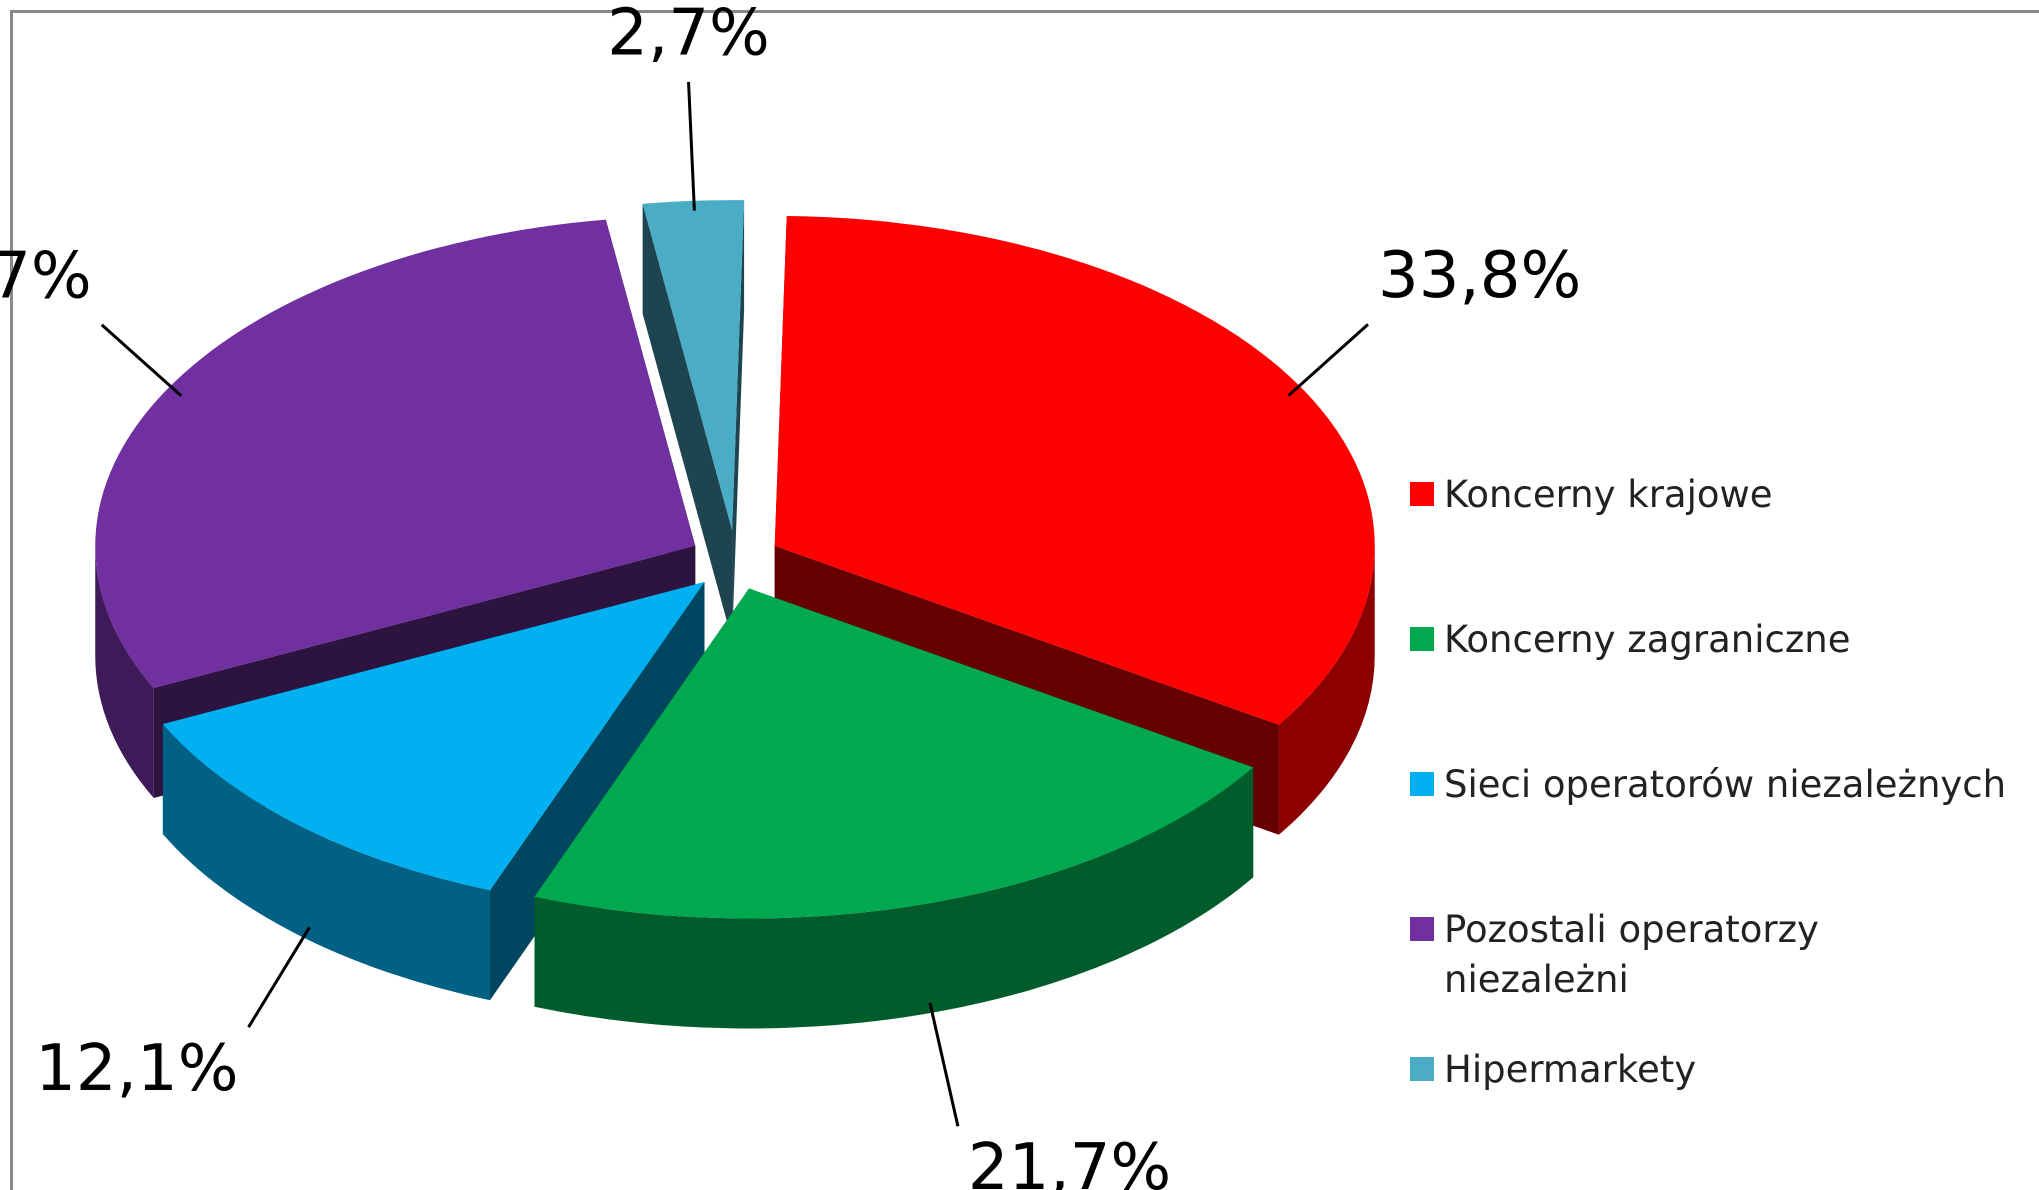 The width and height of the screenshot is (2039, 1190). I want to click on legend-label: Hipermarkety, so click(1570, 1069).